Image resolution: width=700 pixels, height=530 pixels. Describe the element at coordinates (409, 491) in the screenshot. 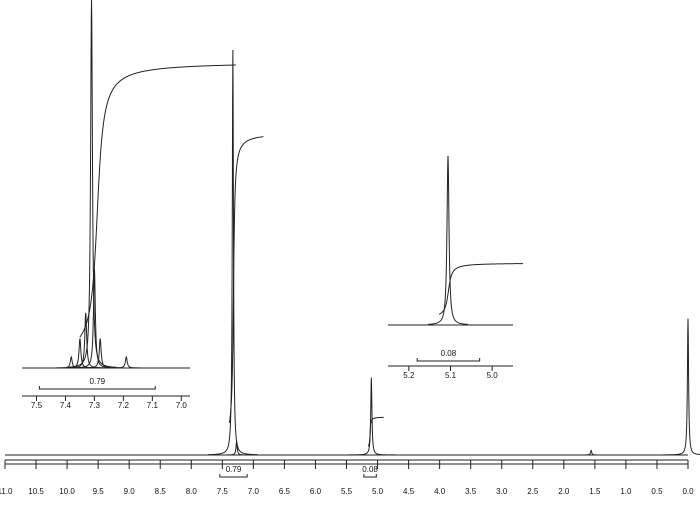

I see `x-tick-label: 4.5` at that location.